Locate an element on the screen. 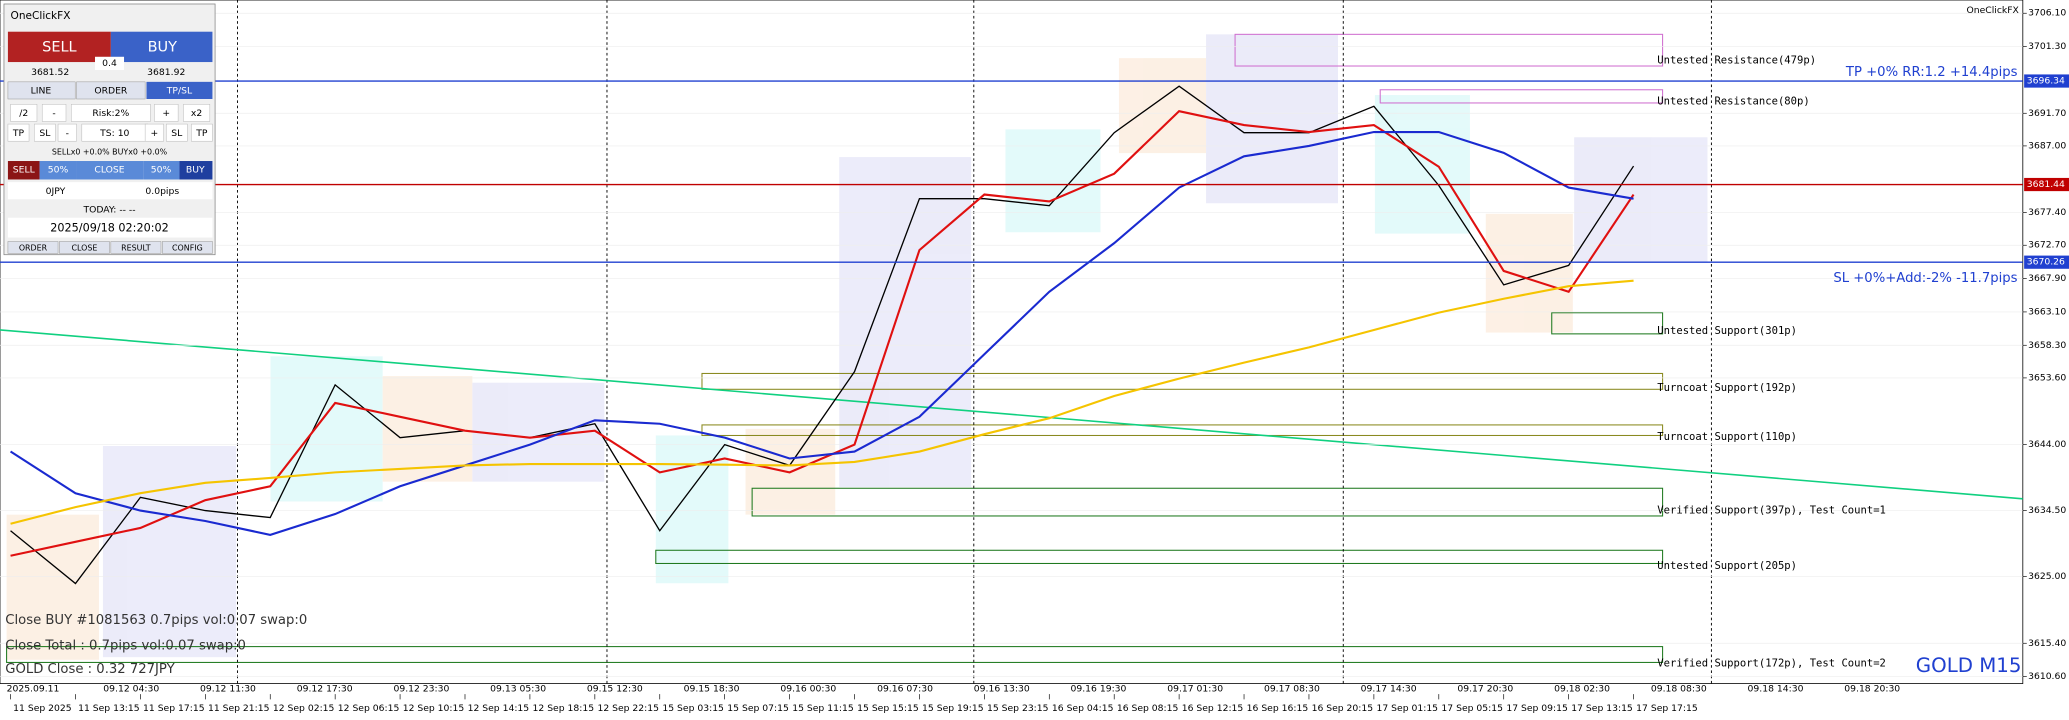 The image size is (2069, 720). y-tick-label: 3677.40 is located at coordinates (2047, 212).